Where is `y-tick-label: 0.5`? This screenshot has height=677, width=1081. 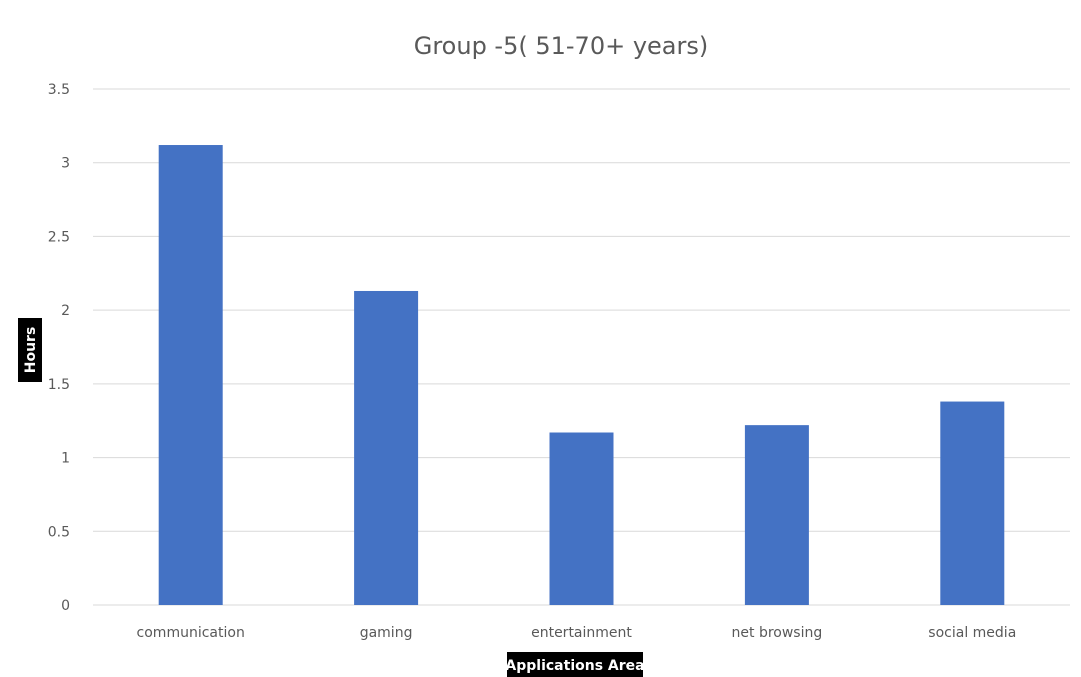
y-tick-label: 0.5 is located at coordinates (59, 532).